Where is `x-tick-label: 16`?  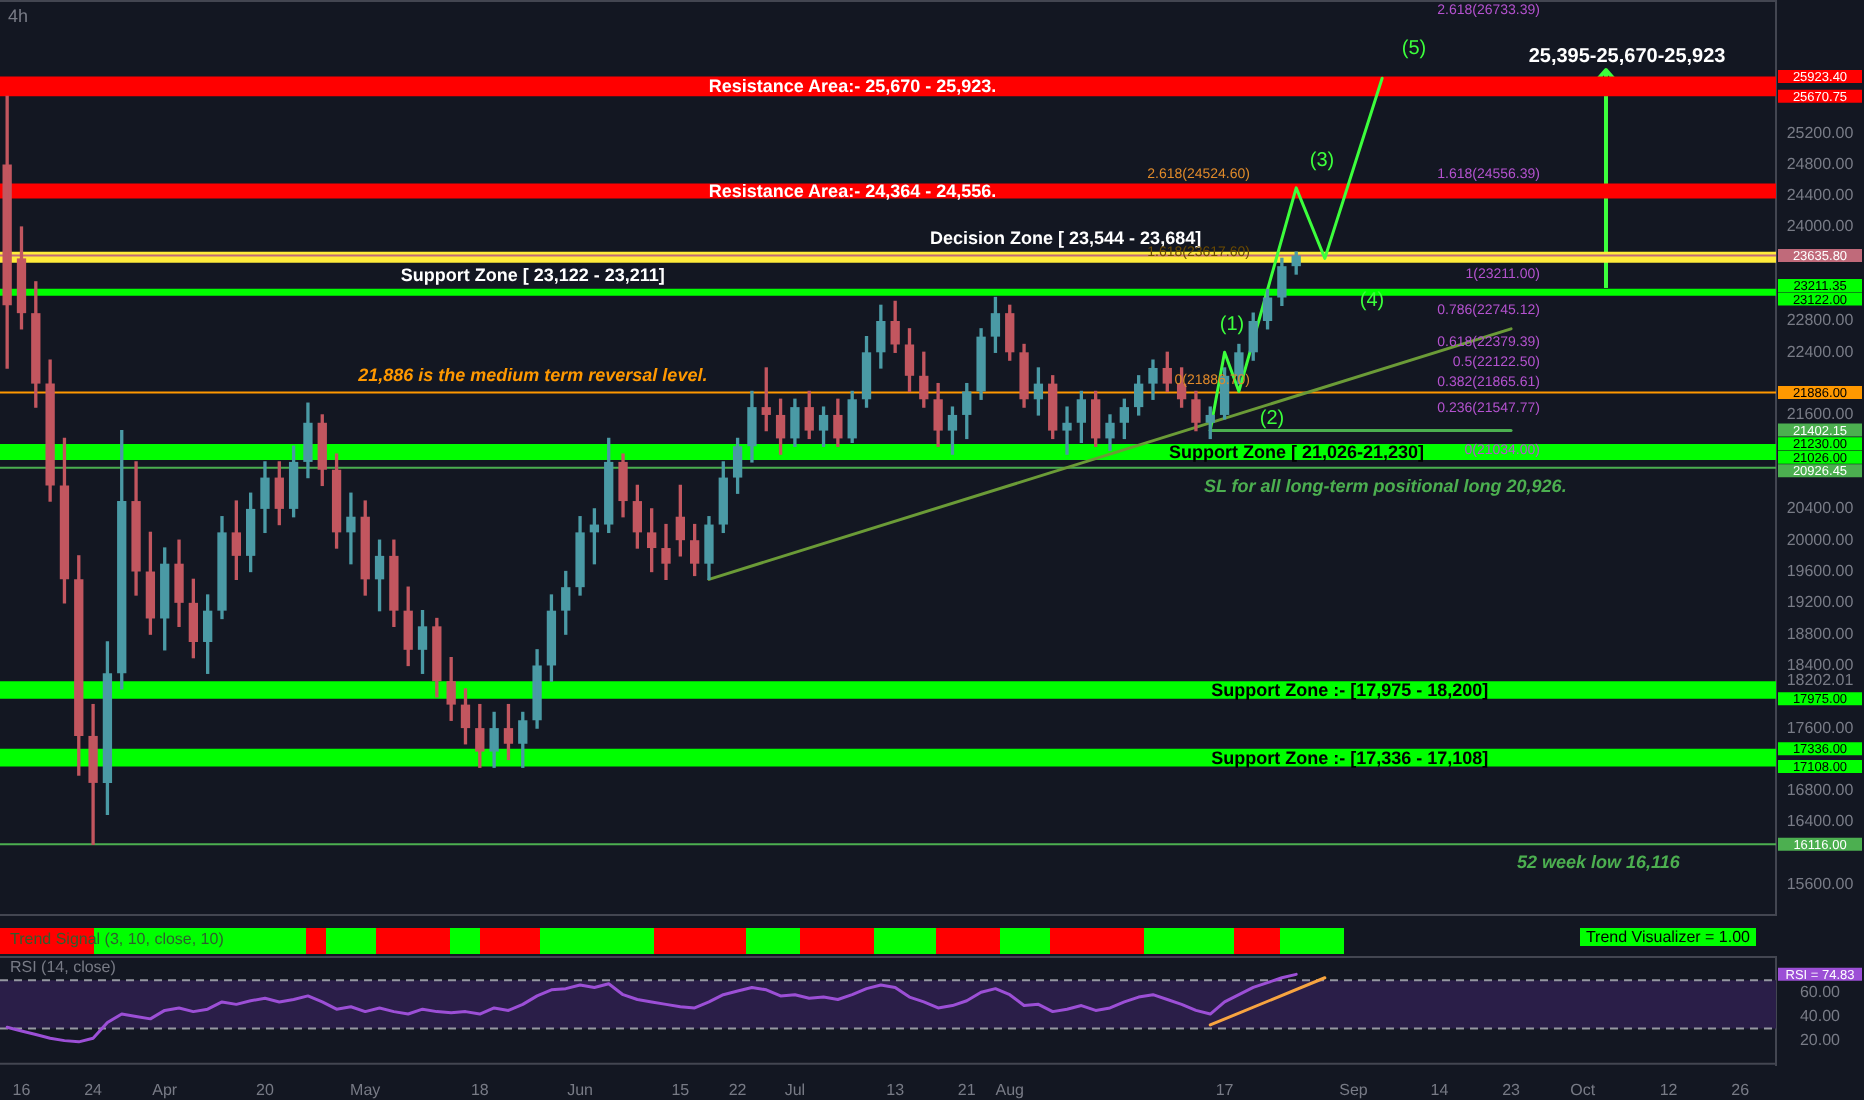 x-tick-label: 16 is located at coordinates (22, 1089).